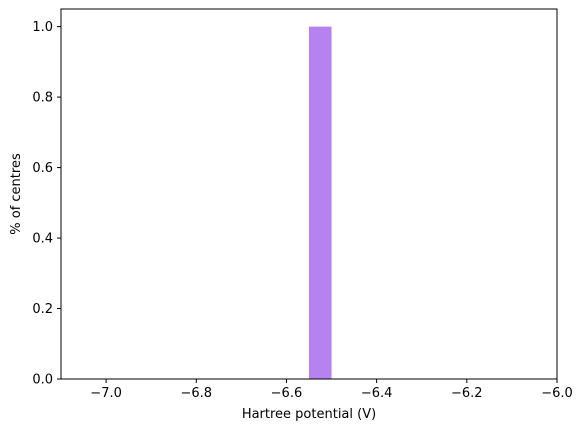 This screenshot has height=432, width=582. I want to click on histogram-bar, so click(320, 202).